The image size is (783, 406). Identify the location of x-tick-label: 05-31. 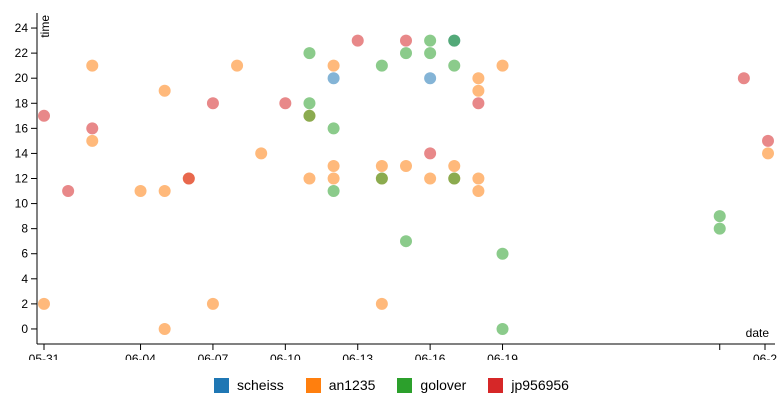
(44, 356).